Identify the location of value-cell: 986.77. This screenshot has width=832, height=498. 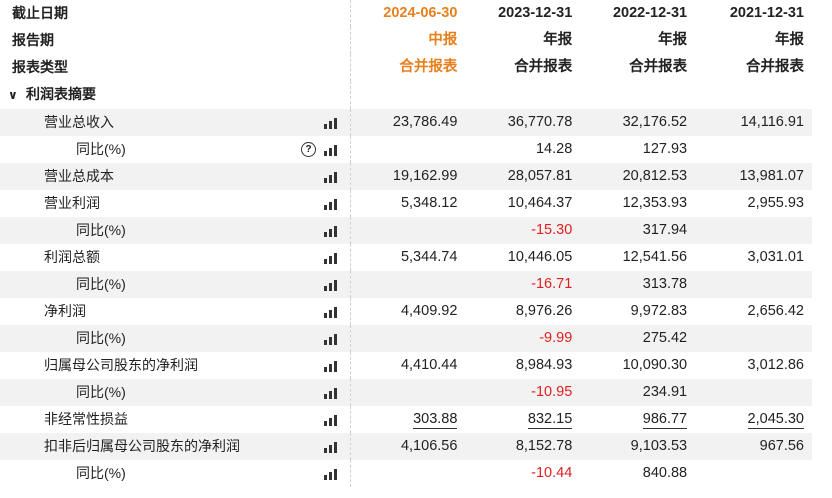
(638, 419).